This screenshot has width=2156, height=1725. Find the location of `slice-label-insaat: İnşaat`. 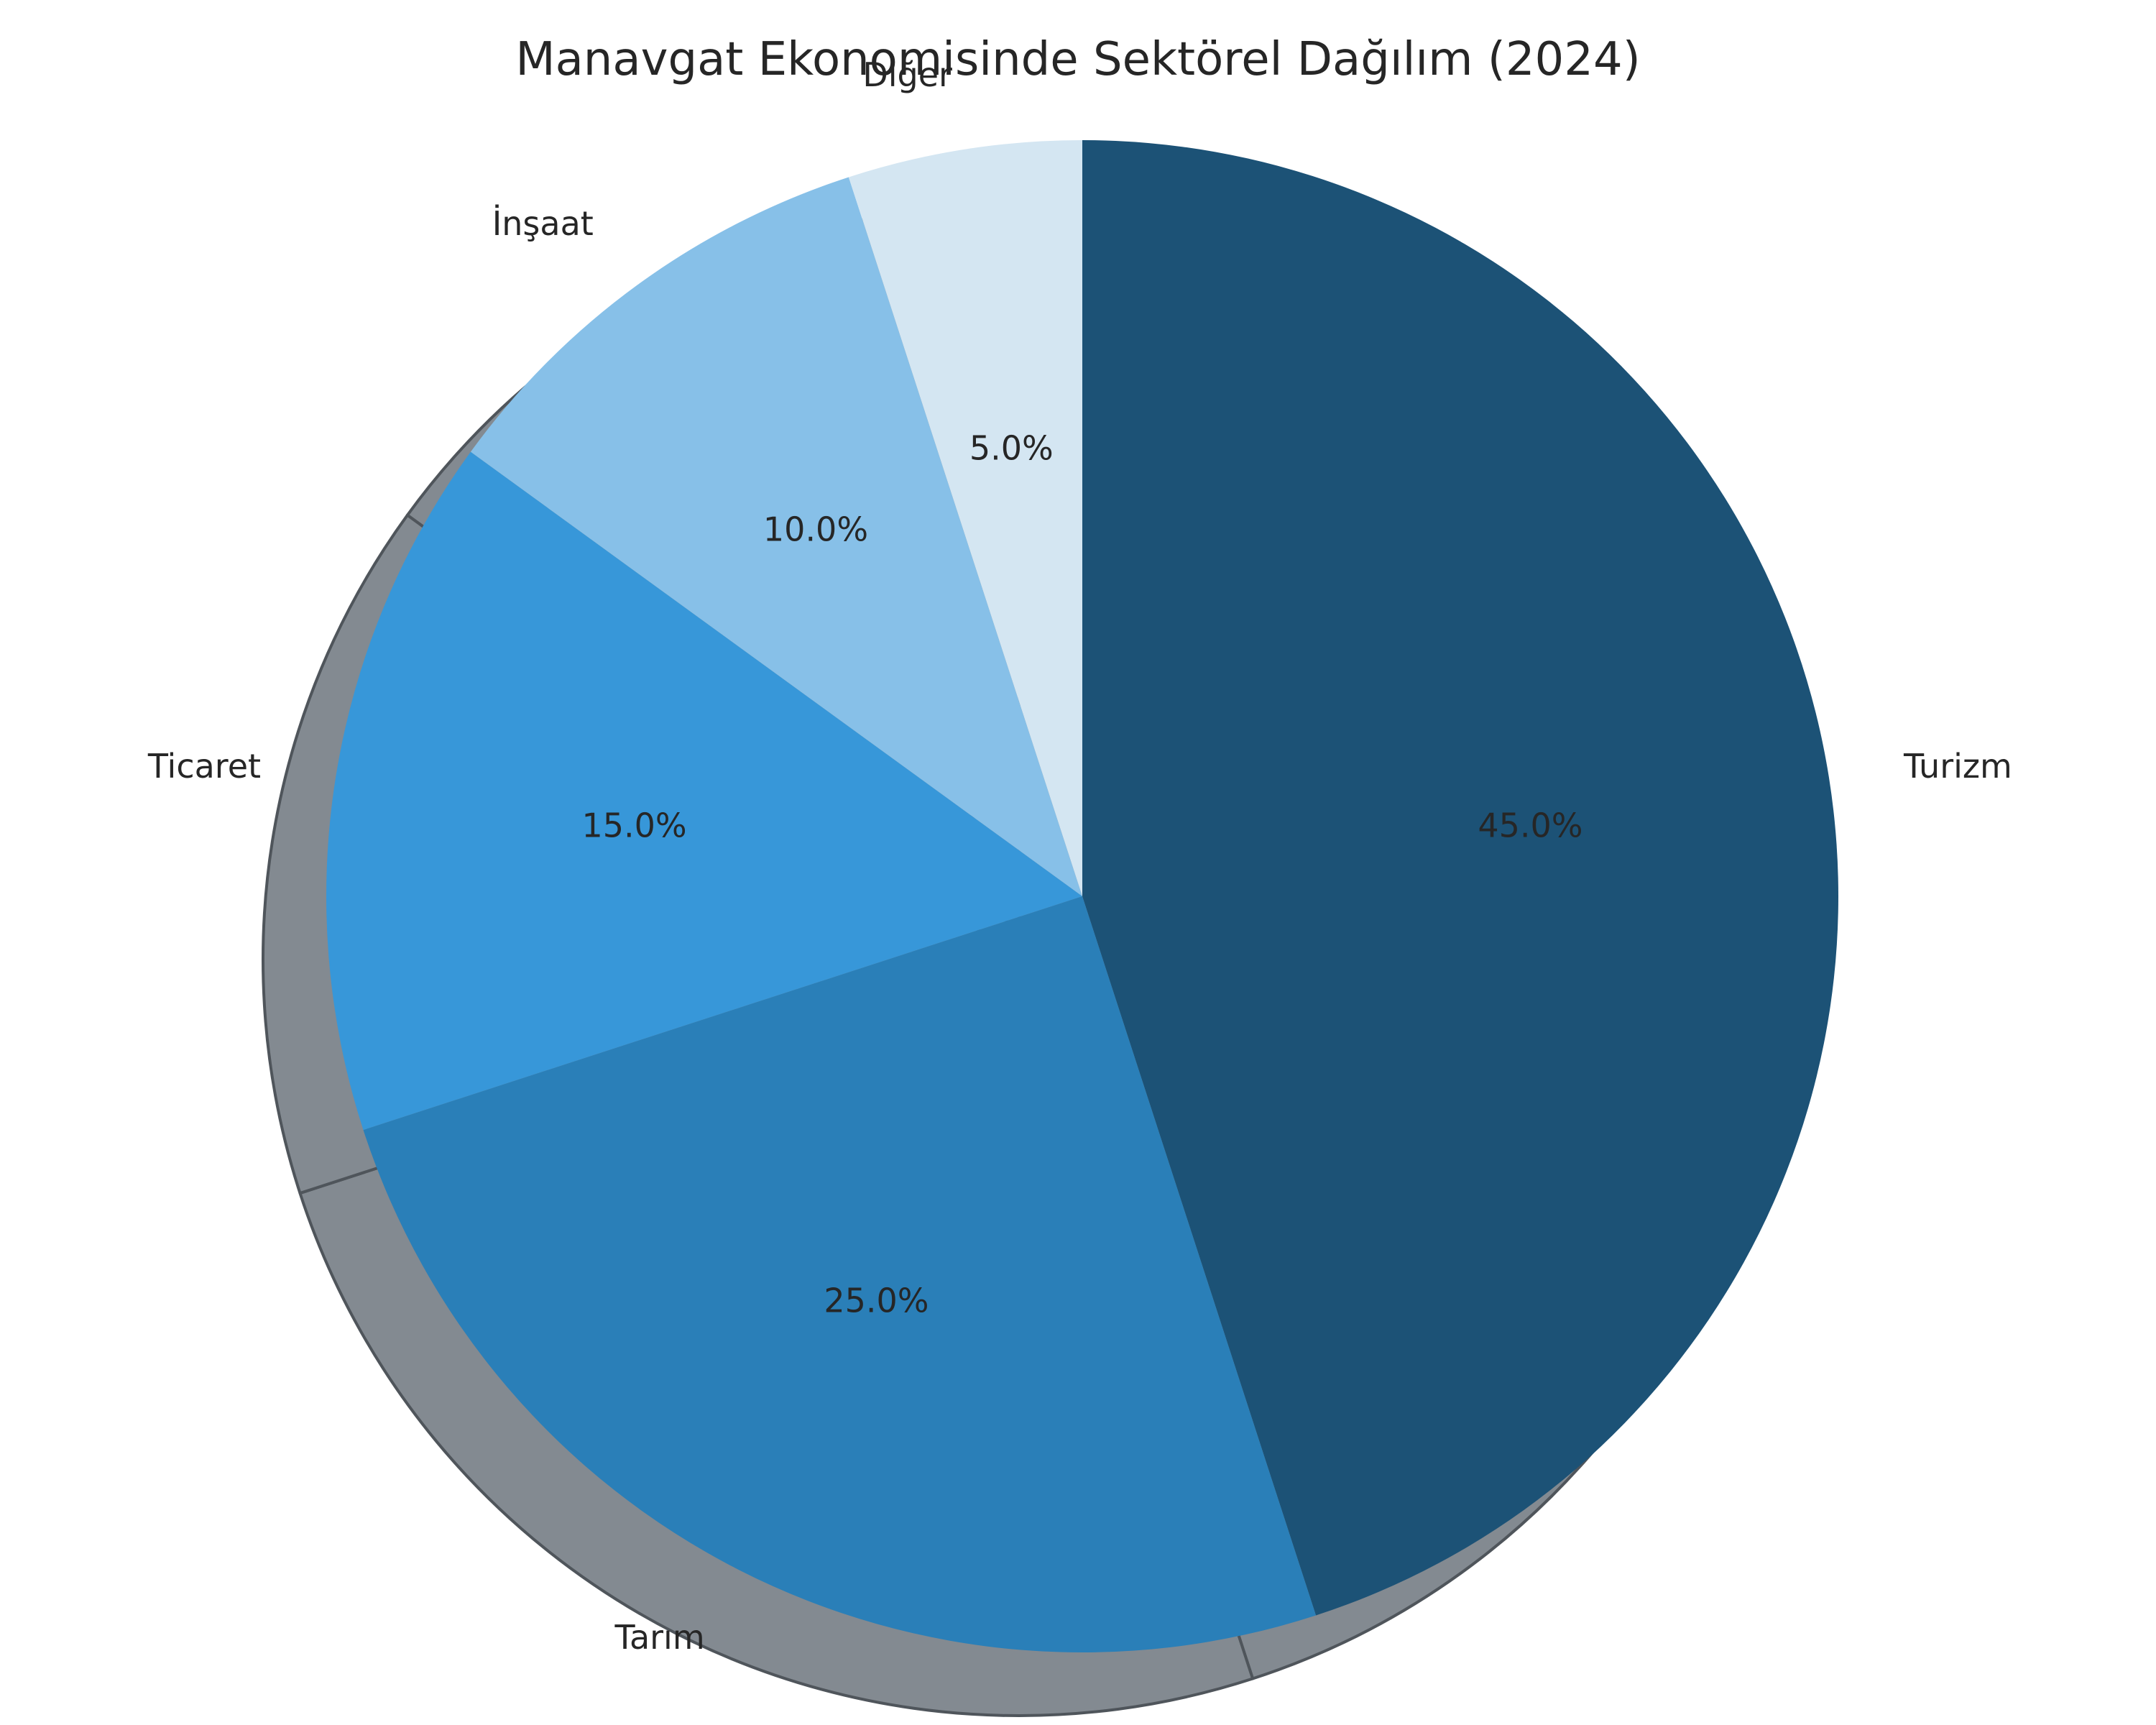

slice-label-insaat: İnşaat is located at coordinates (543, 223).